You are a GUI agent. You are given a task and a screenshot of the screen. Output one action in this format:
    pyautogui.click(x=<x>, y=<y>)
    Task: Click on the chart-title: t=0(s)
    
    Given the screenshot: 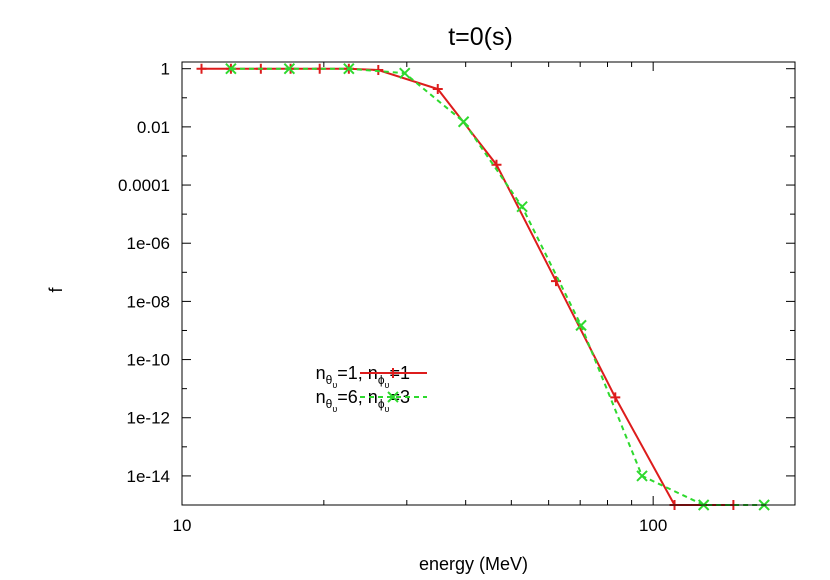 What is the action you would take?
    pyautogui.click(x=480, y=37)
    